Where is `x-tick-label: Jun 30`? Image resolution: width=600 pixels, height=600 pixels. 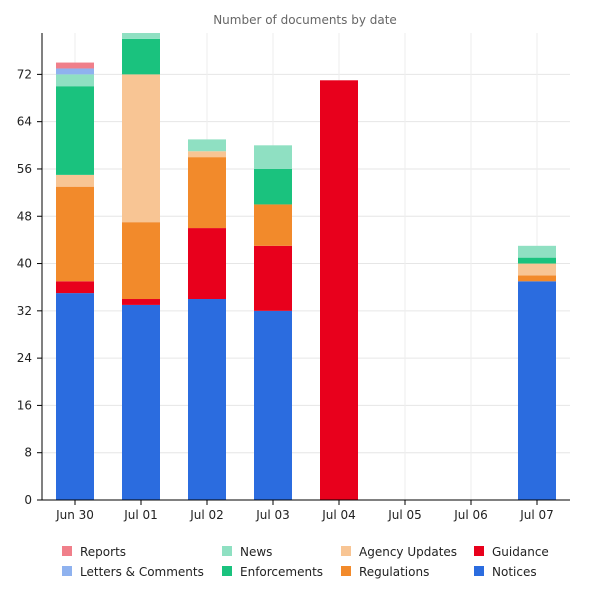
x-tick-label: Jun 30 is located at coordinates (74, 515).